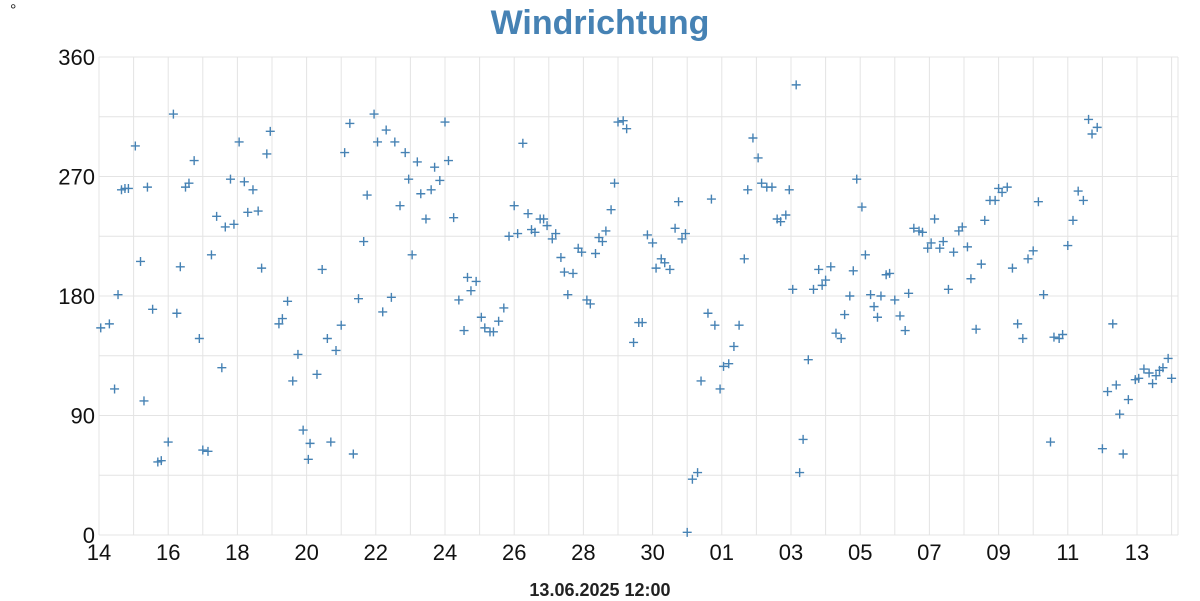  I want to click on timestamp-footer: 13.06.2025 12:00, so click(600, 590).